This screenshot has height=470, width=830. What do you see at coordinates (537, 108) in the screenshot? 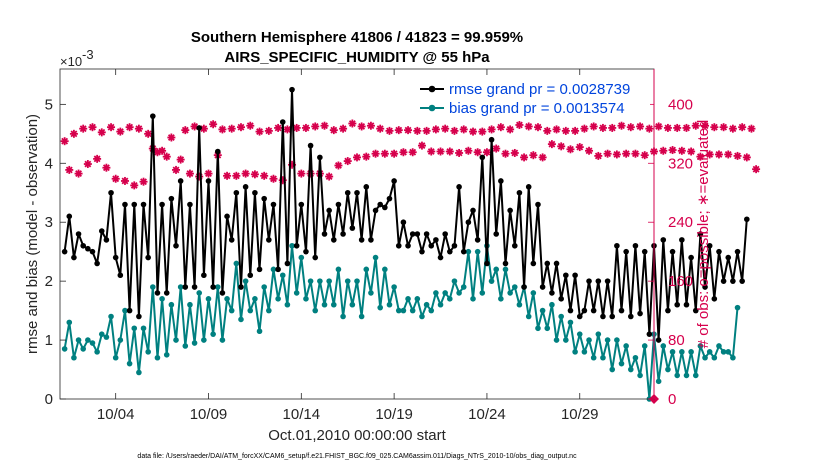
I see `legend-bias-label: bias grand pr = 0.0013574` at bounding box center [537, 108].